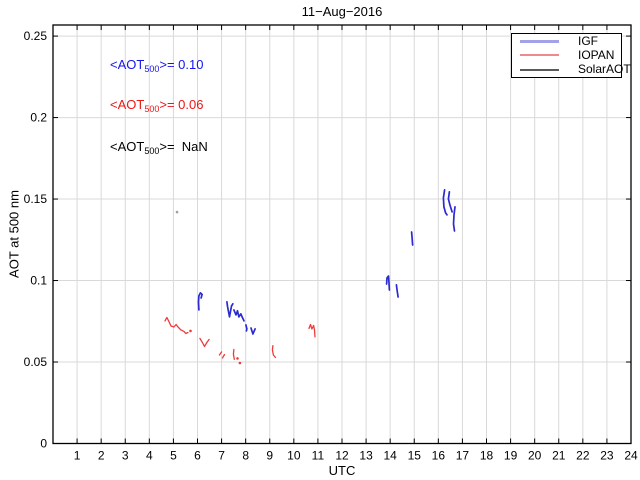  What do you see at coordinates (36, 362) in the screenshot?
I see `svg-text: 0.05` at bounding box center [36, 362].